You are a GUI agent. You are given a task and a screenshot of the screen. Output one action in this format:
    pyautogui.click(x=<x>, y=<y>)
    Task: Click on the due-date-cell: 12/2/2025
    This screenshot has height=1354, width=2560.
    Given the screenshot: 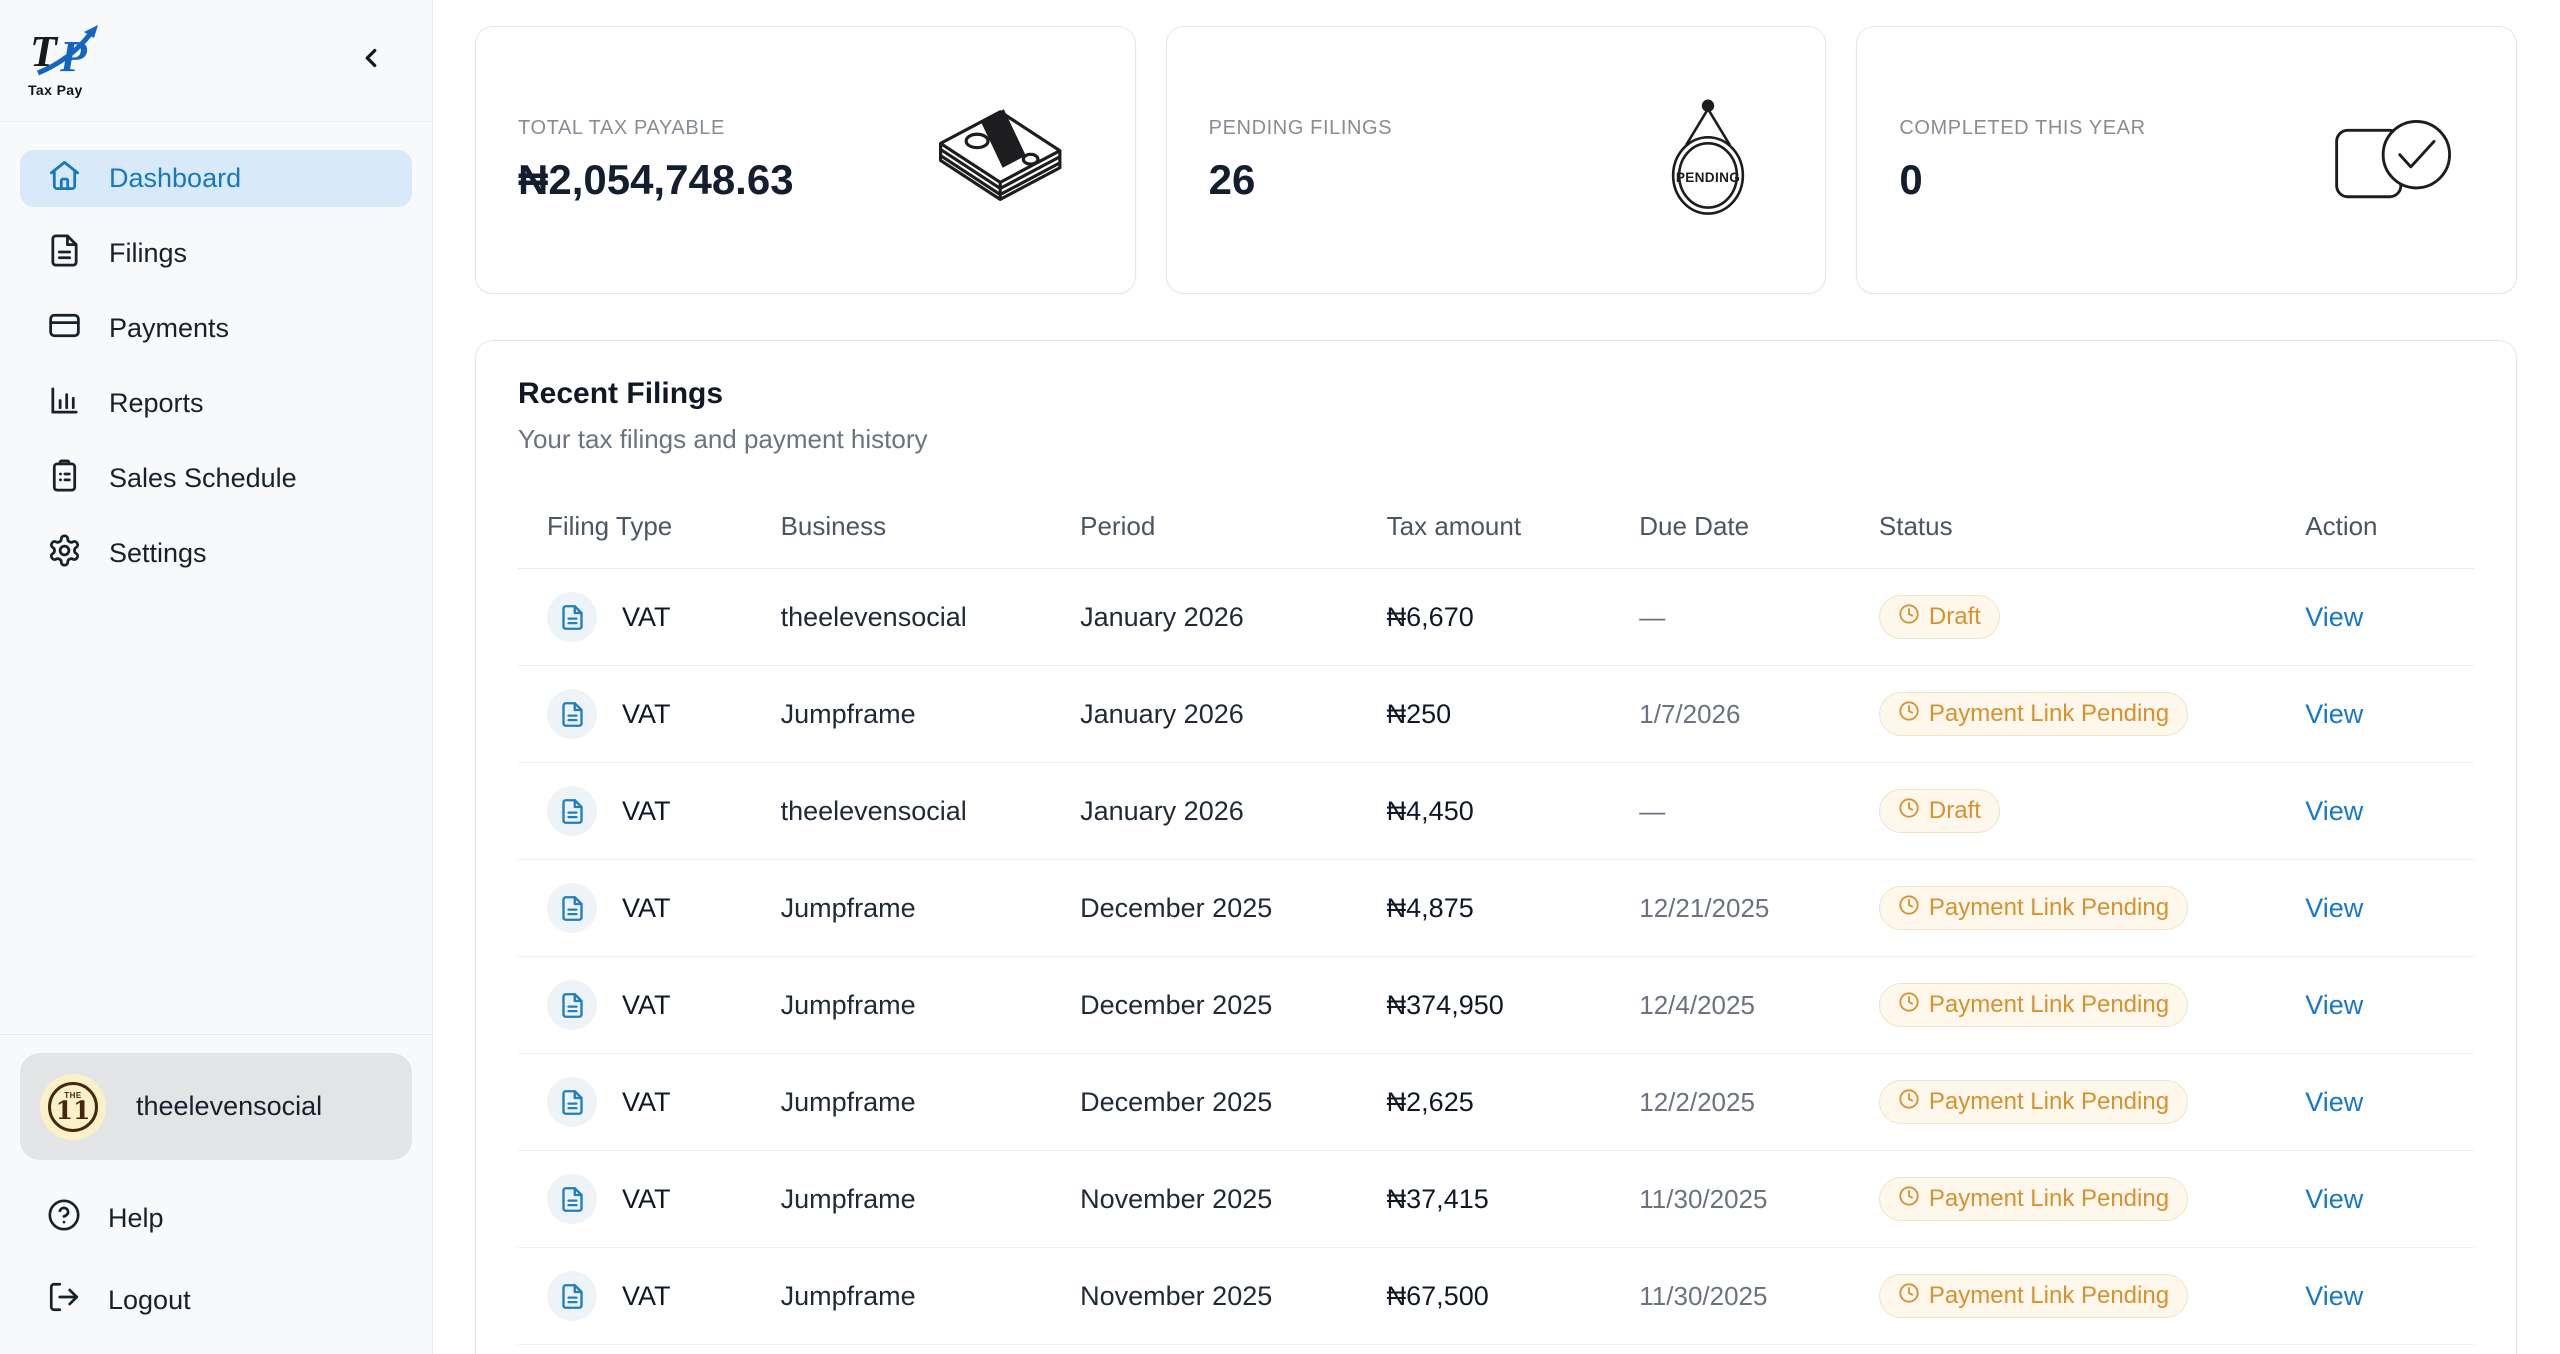 What is the action you would take?
    pyautogui.click(x=1697, y=1101)
    